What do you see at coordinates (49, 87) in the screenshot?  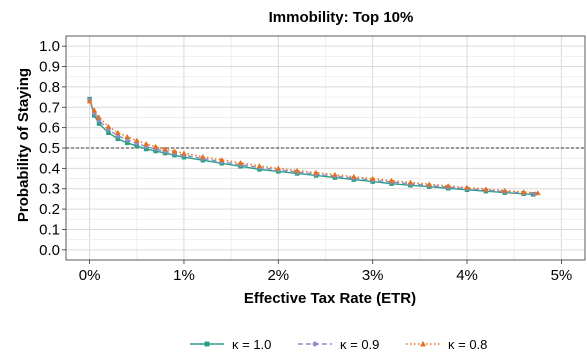 I see `y-tick-label: 0.8` at bounding box center [49, 87].